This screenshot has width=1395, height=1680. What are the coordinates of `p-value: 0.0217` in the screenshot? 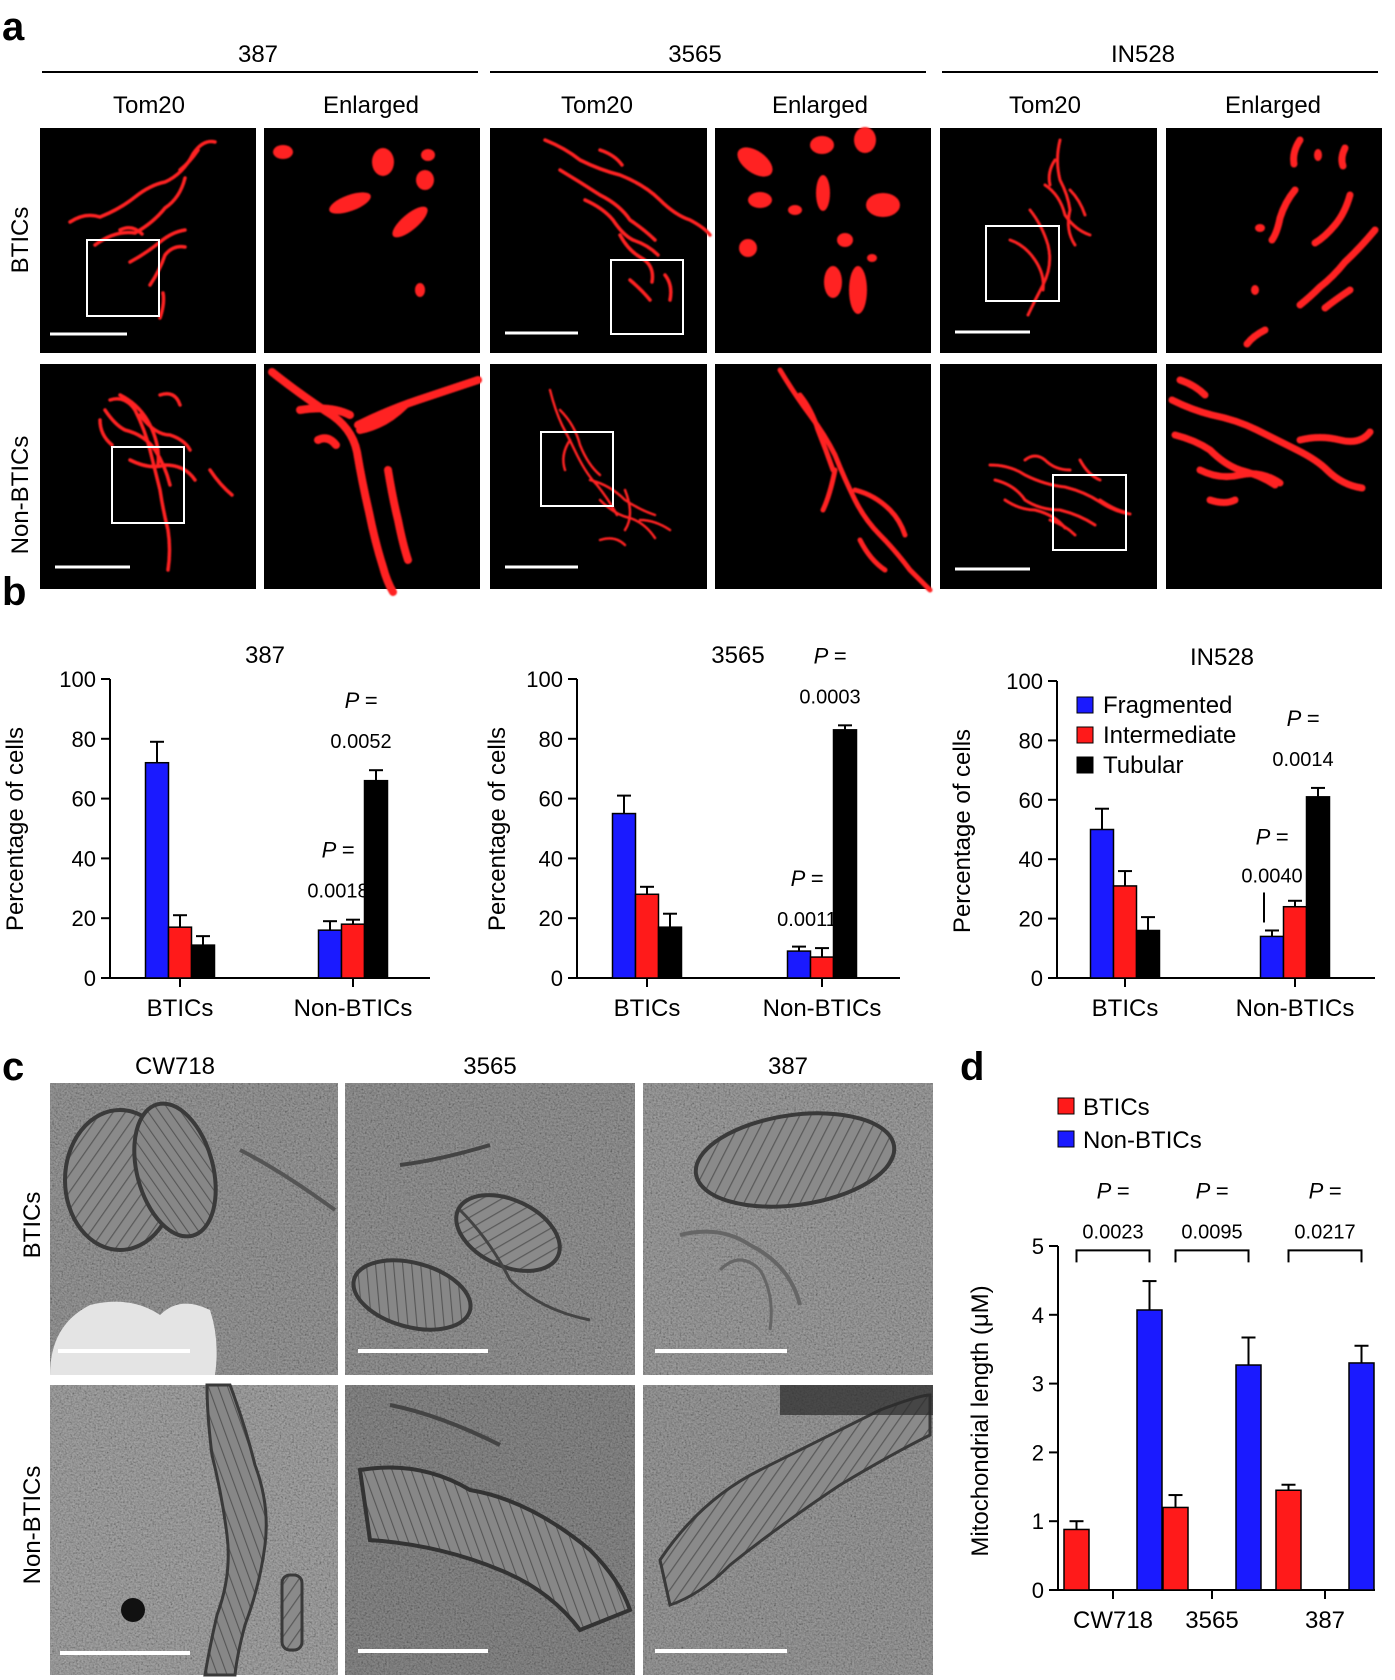 It's located at (1324, 1232).